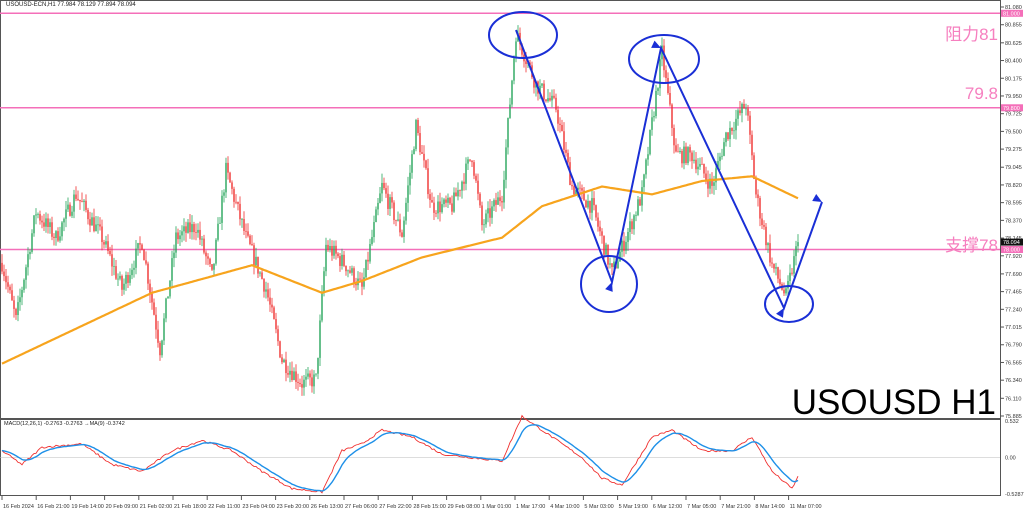 The width and height of the screenshot is (1024, 513). I want to click on support-label: 支撑78, so click(971, 245).